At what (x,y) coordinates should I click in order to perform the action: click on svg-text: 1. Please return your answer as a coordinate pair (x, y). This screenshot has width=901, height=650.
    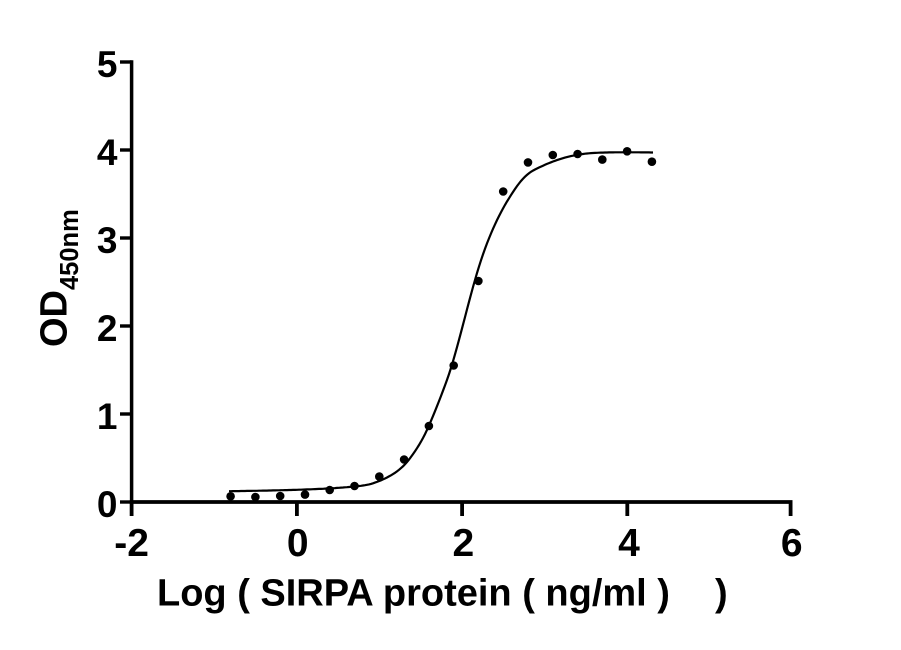
    Looking at the image, I should click on (107, 416).